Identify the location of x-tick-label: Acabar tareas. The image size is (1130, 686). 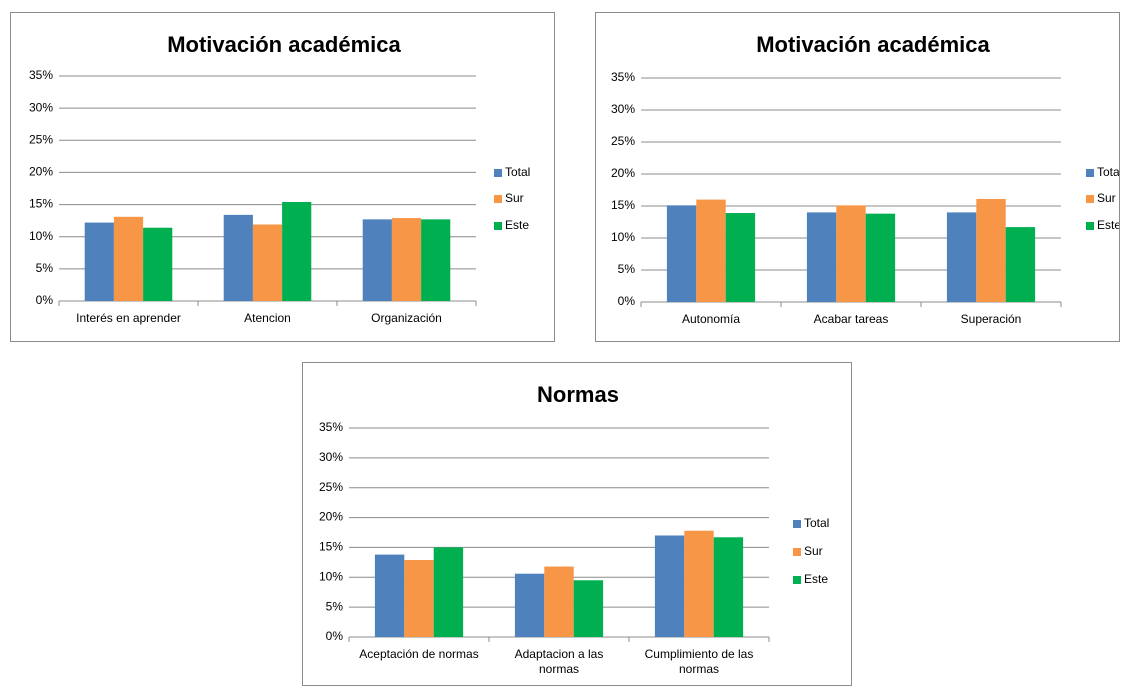
(851, 319).